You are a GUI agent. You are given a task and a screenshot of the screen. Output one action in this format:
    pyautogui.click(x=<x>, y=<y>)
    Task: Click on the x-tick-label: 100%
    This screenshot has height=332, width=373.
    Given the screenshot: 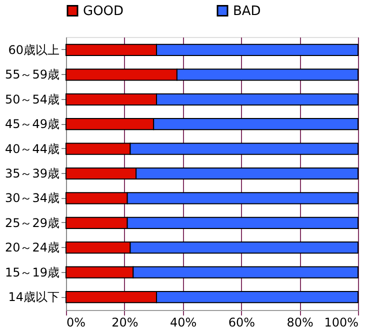 What is the action you would take?
    pyautogui.click(x=341, y=323)
    